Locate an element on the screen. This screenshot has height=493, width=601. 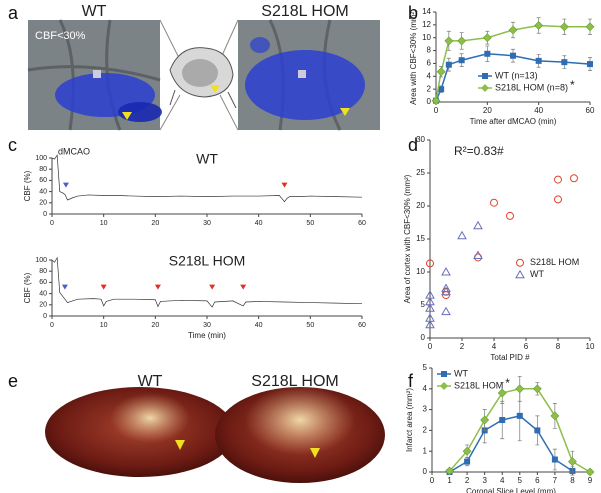
y-tick-label: 30 is located at coordinates (420, 139).